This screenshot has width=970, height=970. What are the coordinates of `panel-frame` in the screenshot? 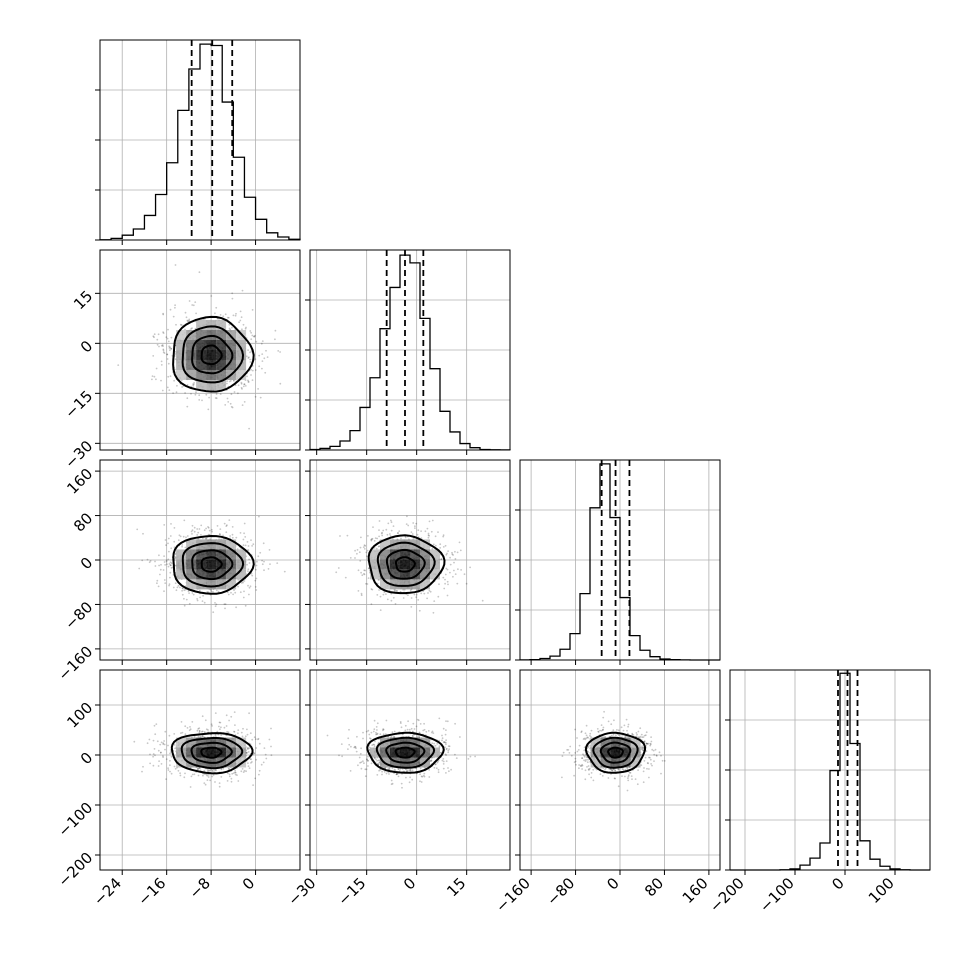 It's located at (830, 770).